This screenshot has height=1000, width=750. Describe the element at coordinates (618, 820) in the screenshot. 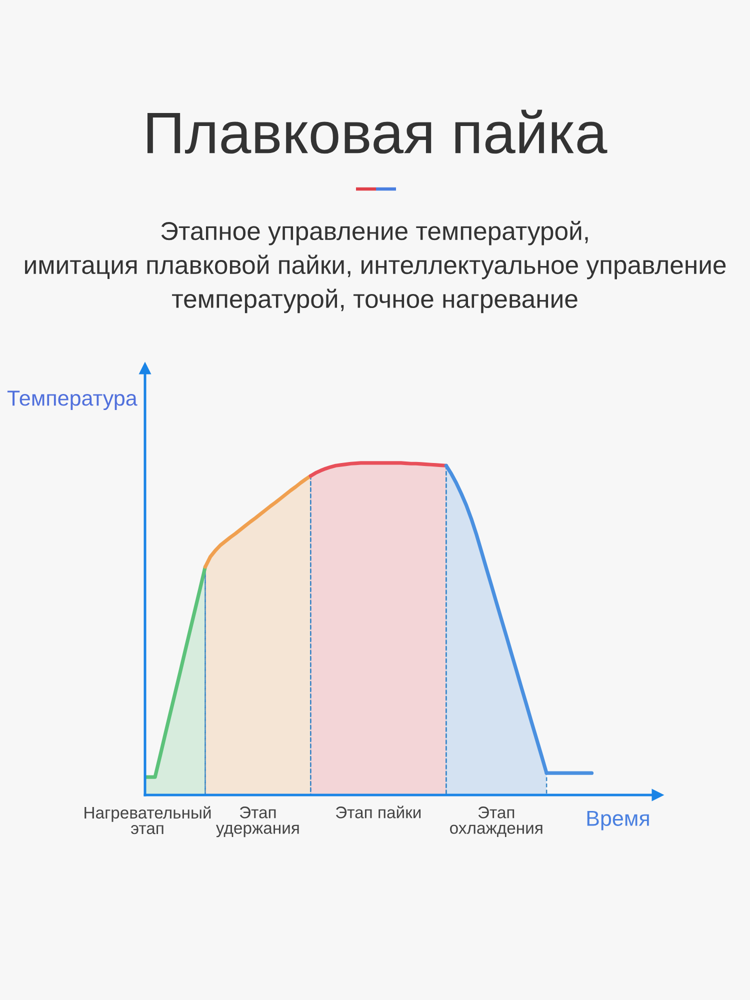

I see `x-axis-title: Время` at that location.